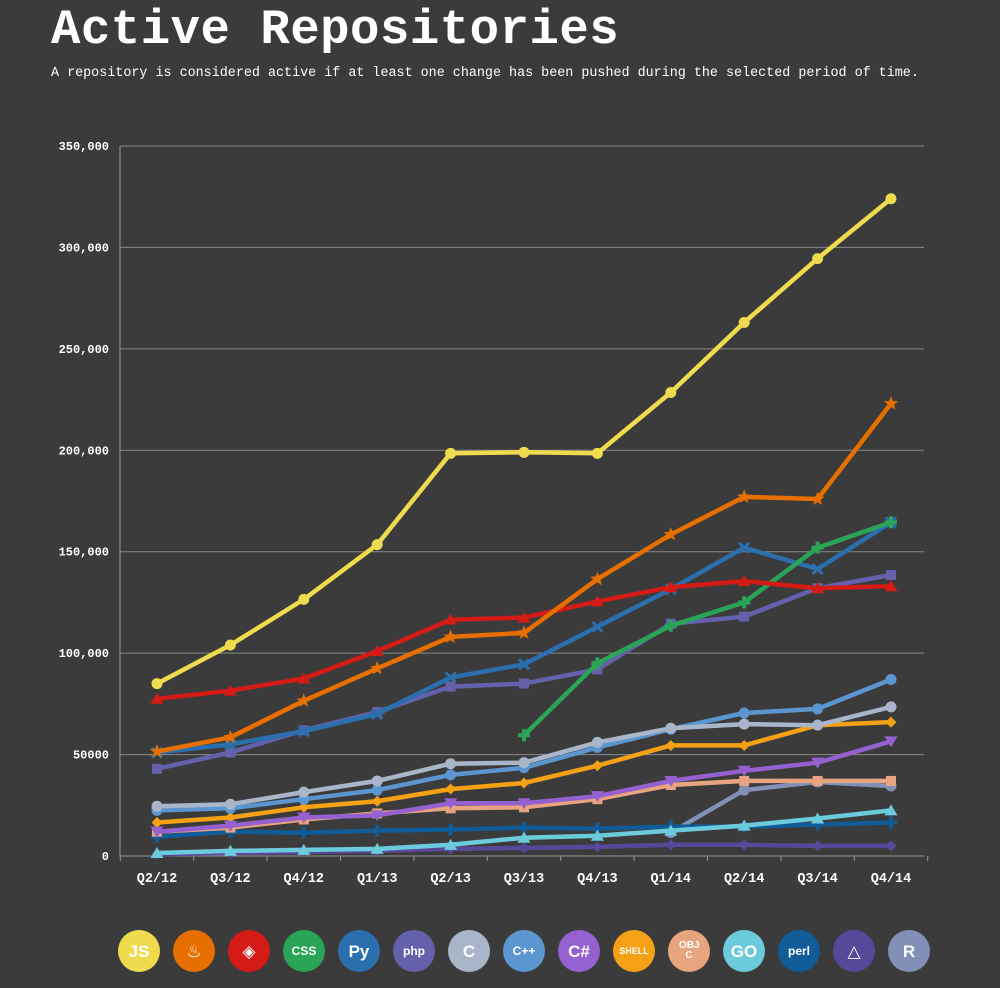 This screenshot has height=988, width=1000. I want to click on x-tick-label: Q2/13, so click(450, 879).